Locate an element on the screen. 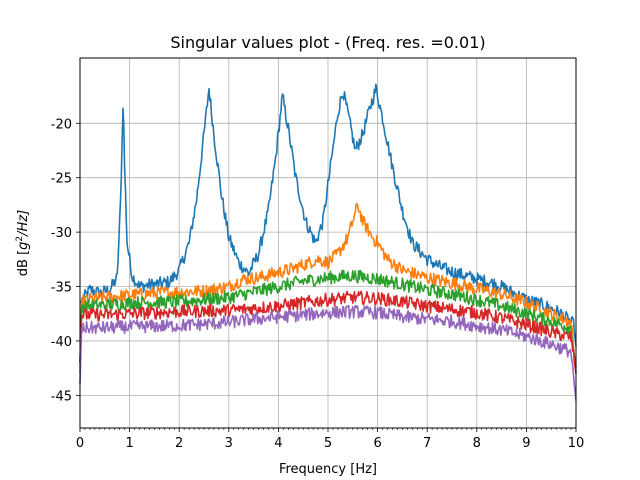  x-tick-label: 8 is located at coordinates (477, 443).